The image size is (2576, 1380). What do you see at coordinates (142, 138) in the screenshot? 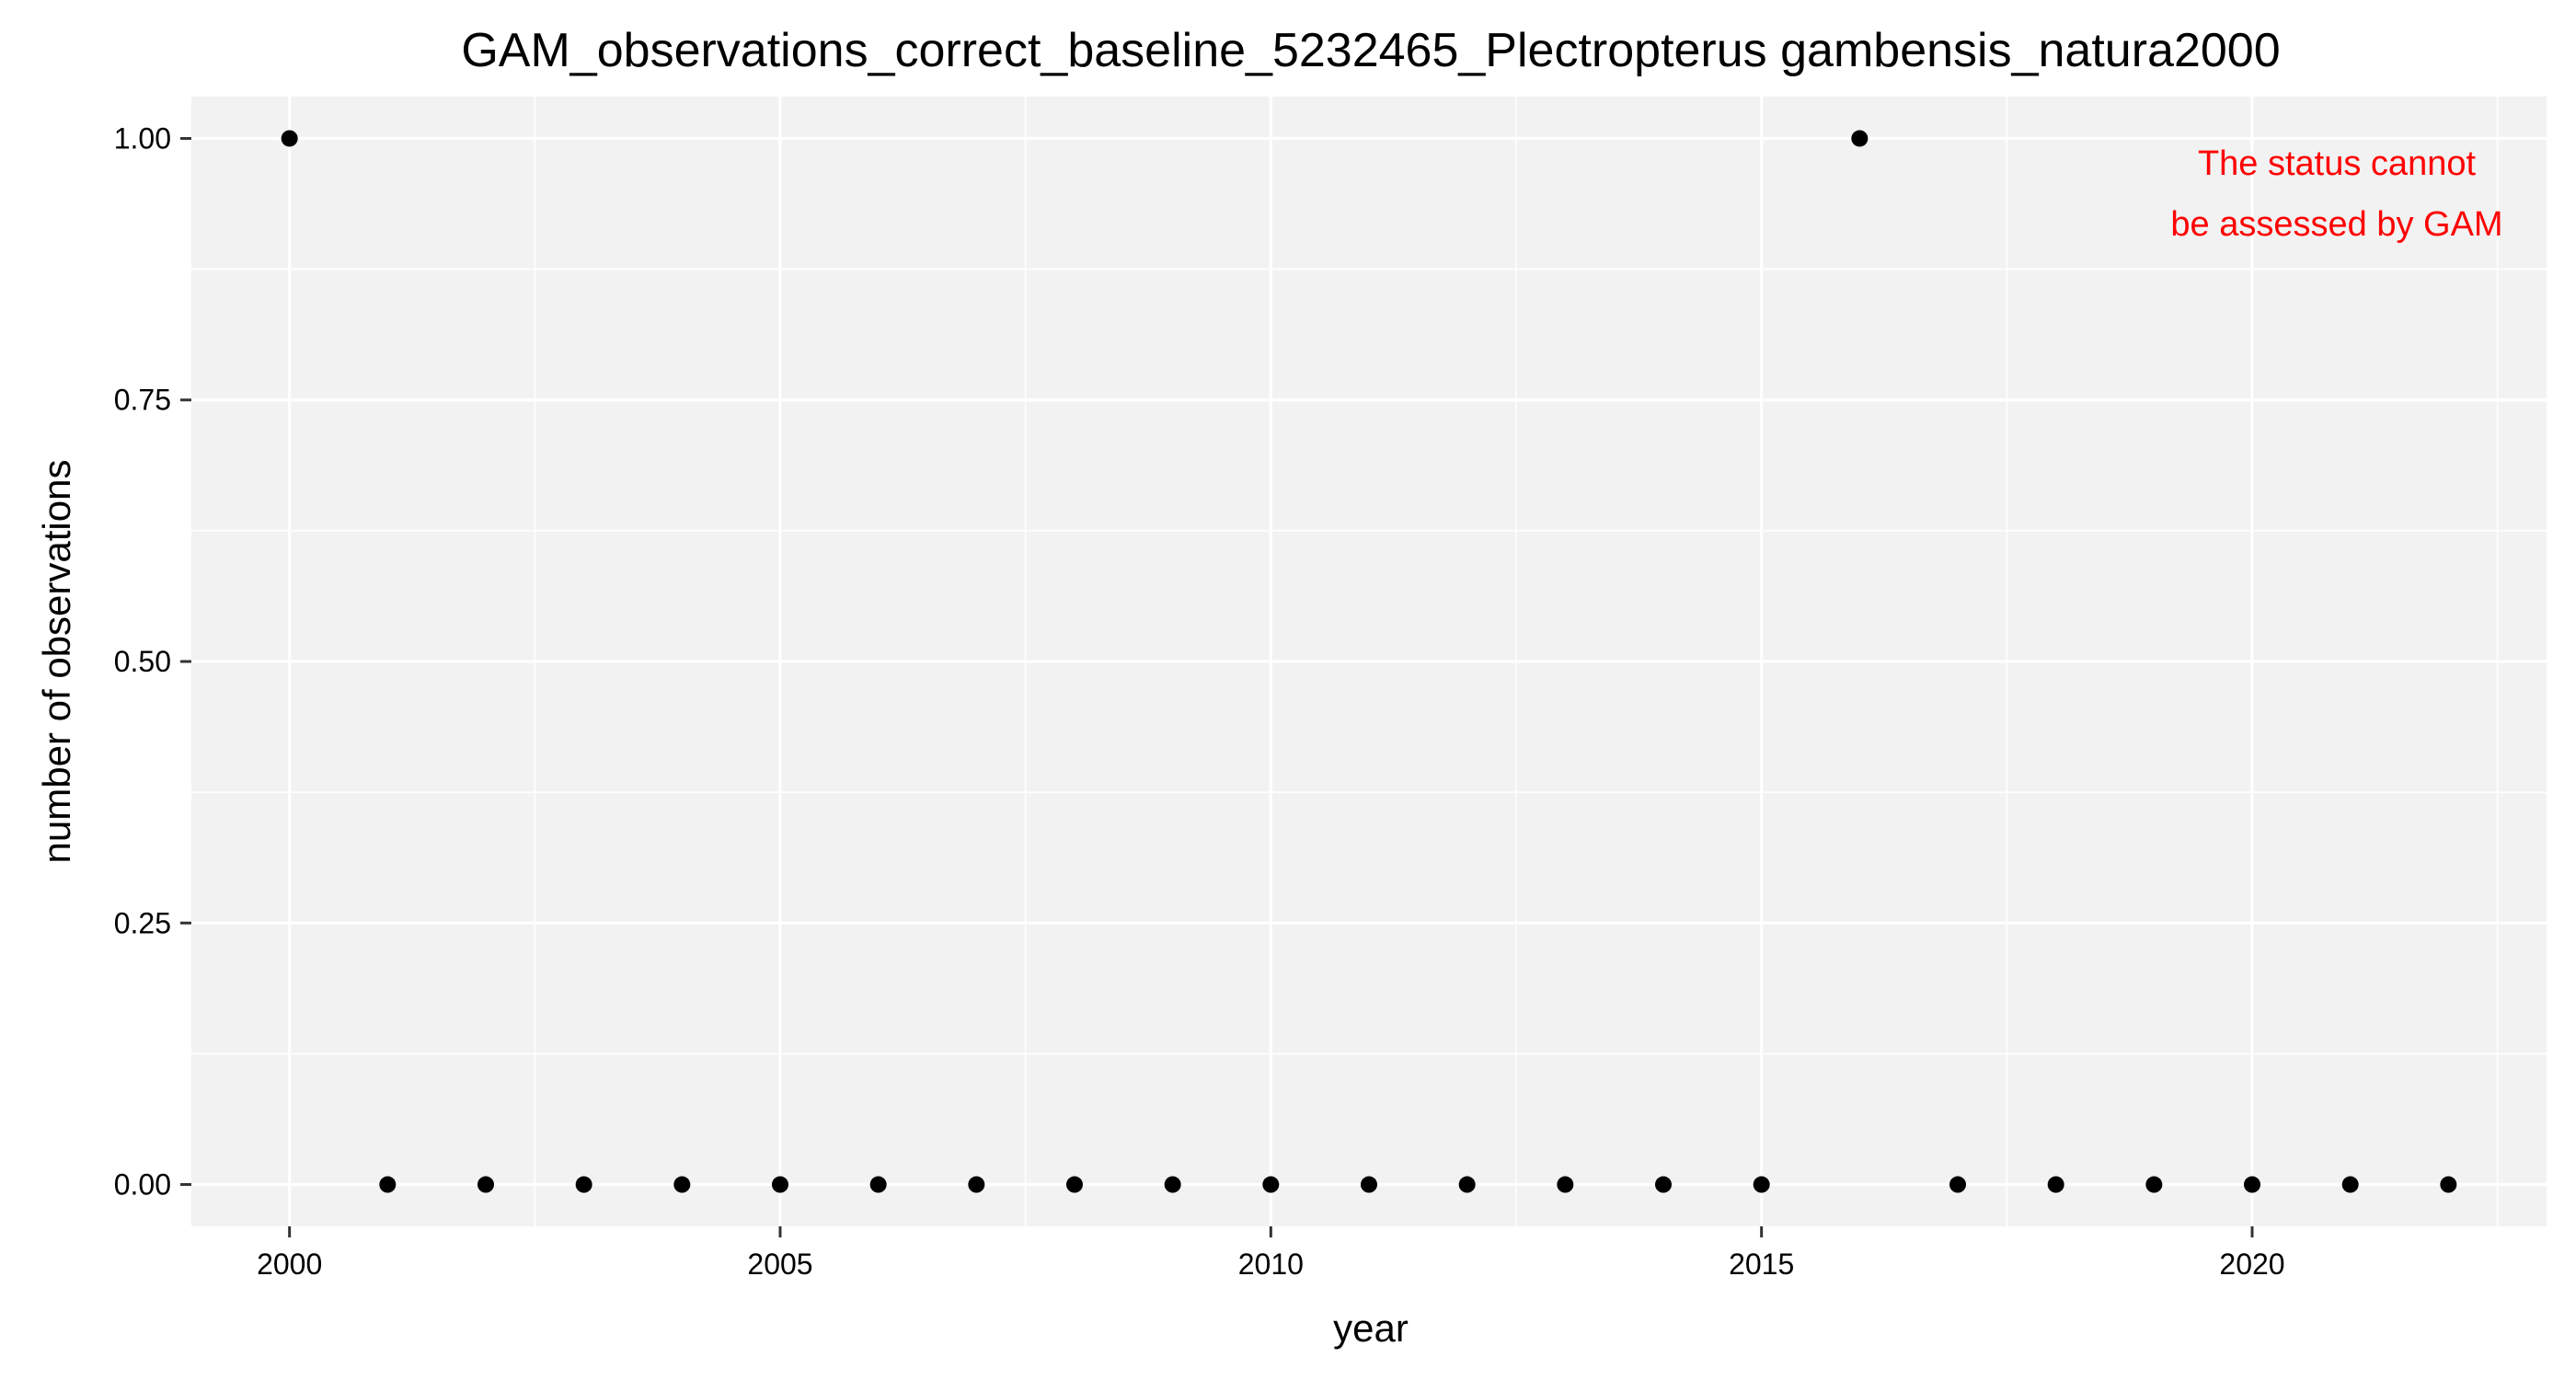
I see `y-tick-label-4: 1.00` at bounding box center [142, 138].